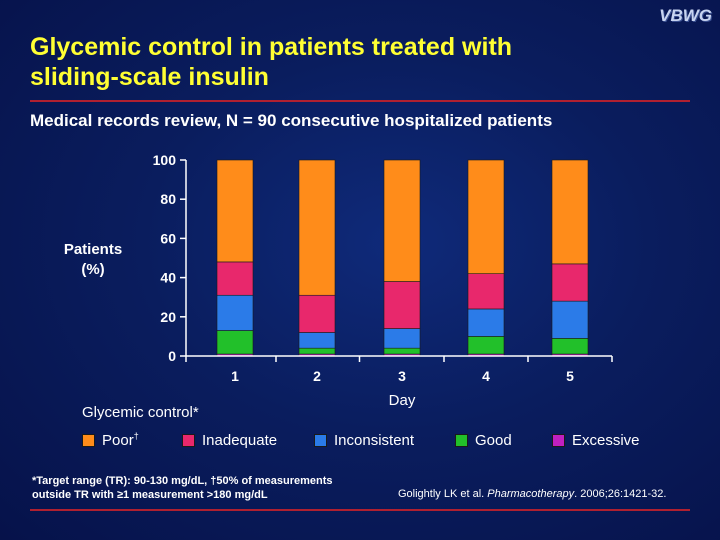 The width and height of the screenshot is (720, 540). Describe the element at coordinates (188, 440) in the screenshot. I see `legend-swatch-inadequate` at that location.